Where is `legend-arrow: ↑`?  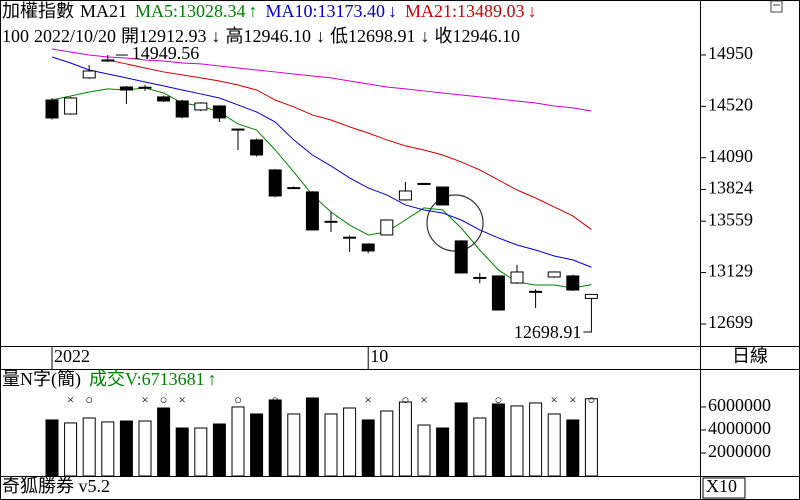 legend-arrow: ↑ is located at coordinates (253, 11).